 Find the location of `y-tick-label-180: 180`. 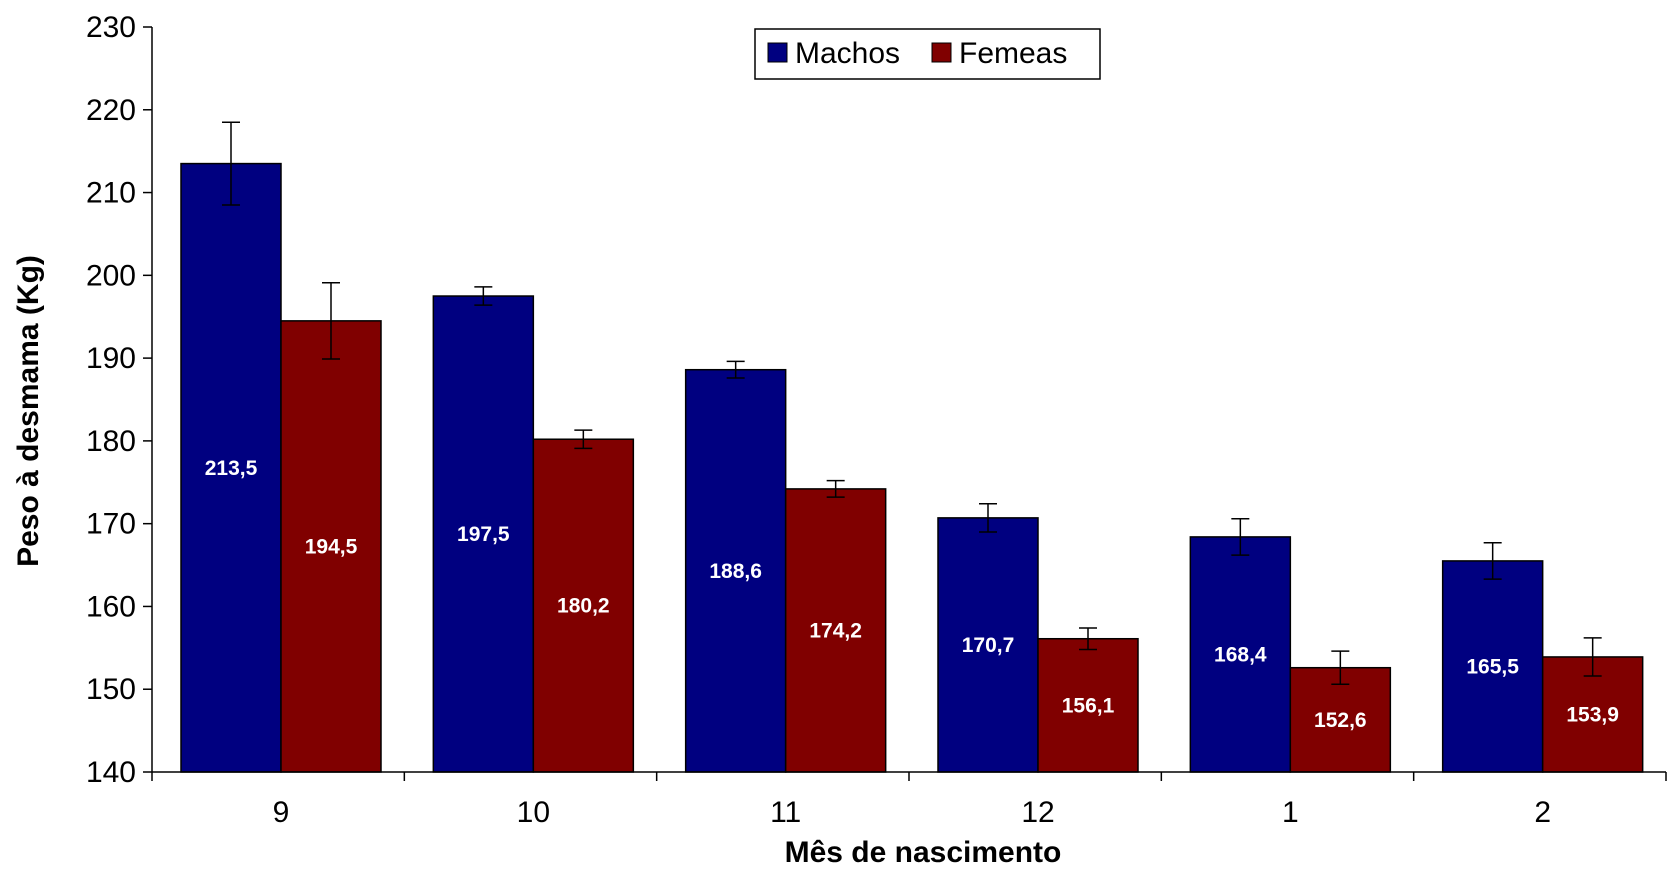

y-tick-label-180: 180 is located at coordinates (111, 441).